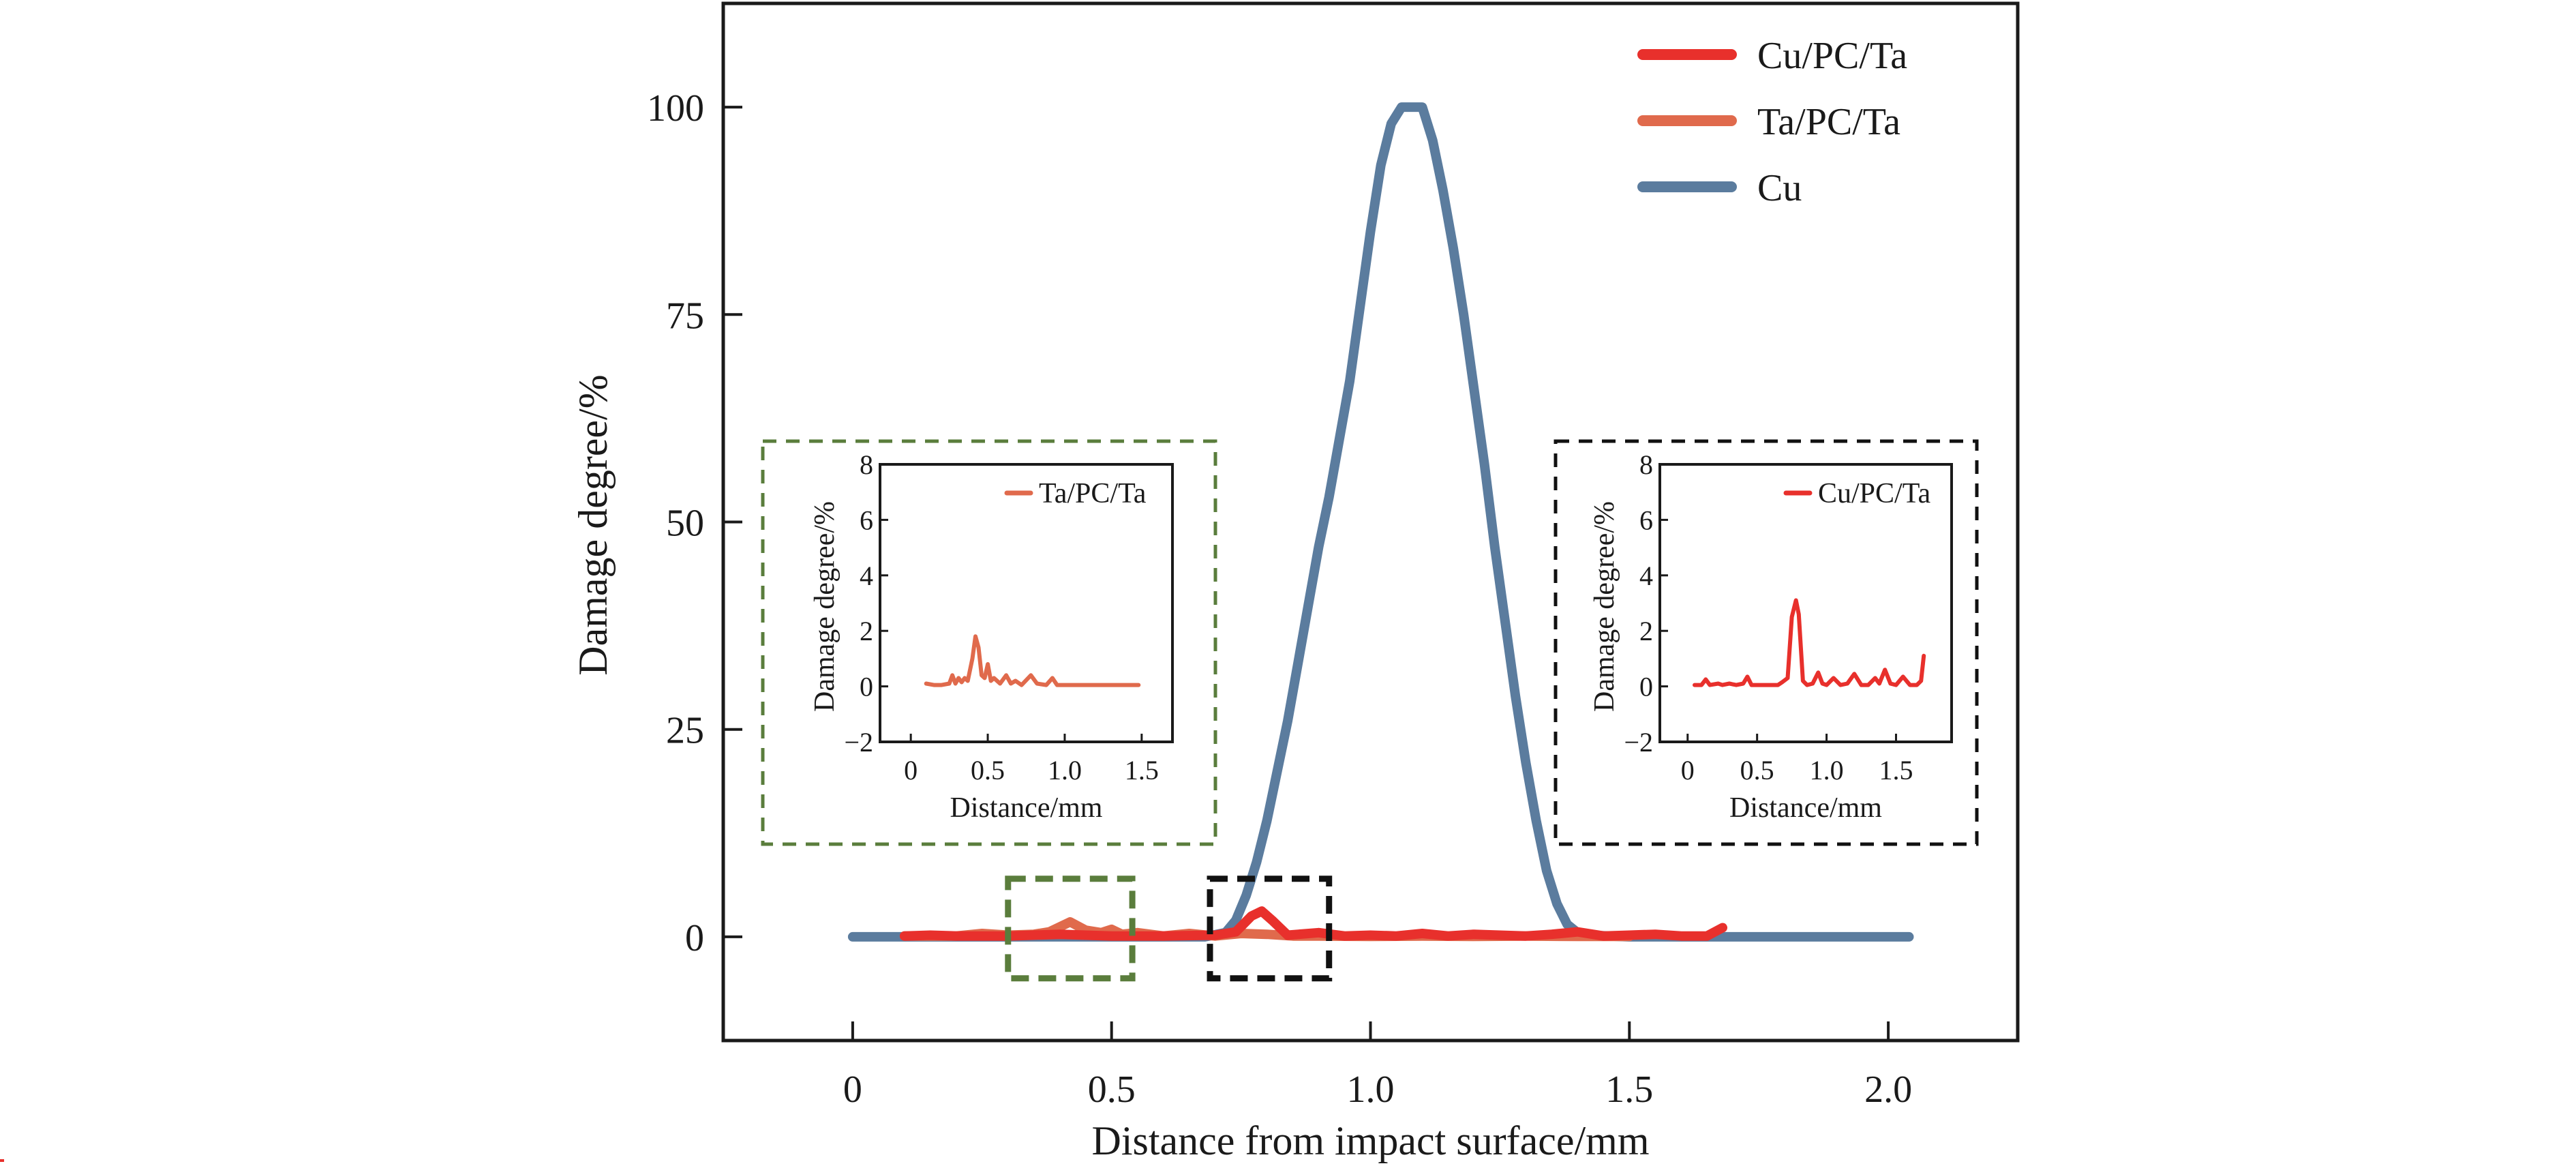 The height and width of the screenshot is (1166, 2576). Describe the element at coordinates (1888, 1089) in the screenshot. I see `x-tick-label: 2.0` at that location.